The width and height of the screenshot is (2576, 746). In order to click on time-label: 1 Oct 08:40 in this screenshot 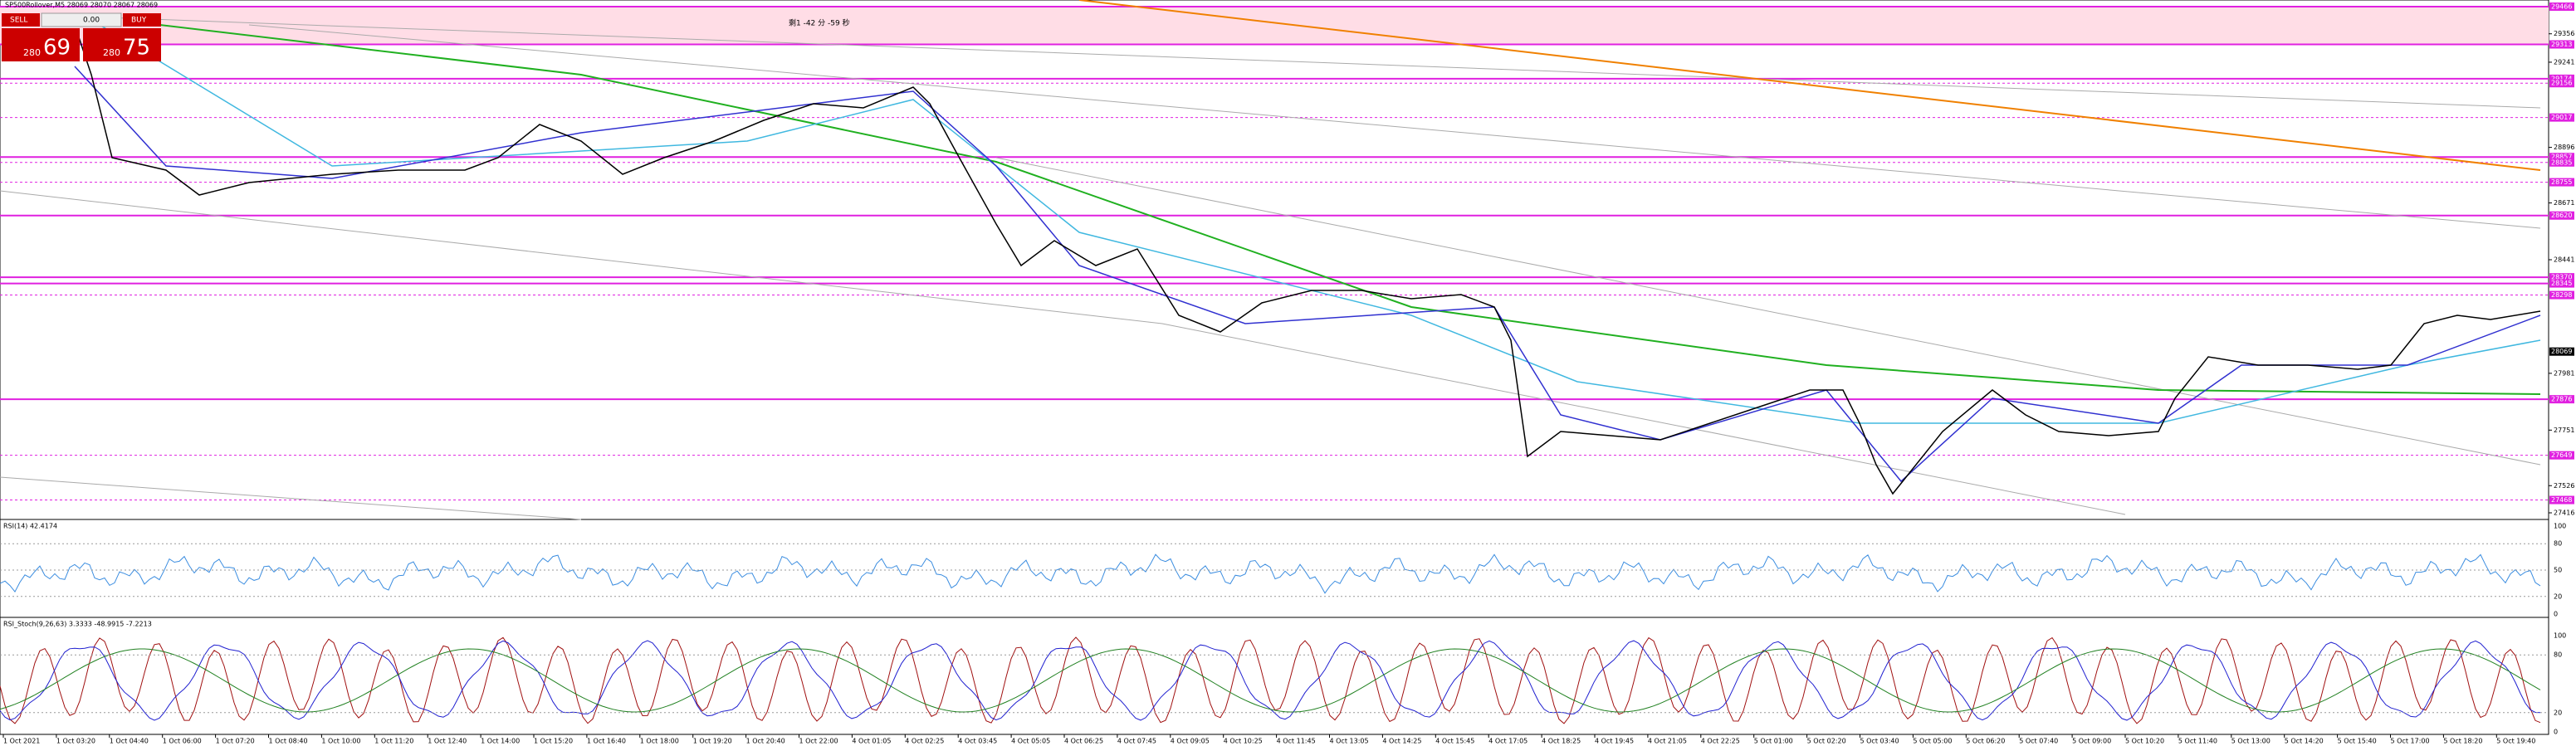, I will do `click(288, 741)`.